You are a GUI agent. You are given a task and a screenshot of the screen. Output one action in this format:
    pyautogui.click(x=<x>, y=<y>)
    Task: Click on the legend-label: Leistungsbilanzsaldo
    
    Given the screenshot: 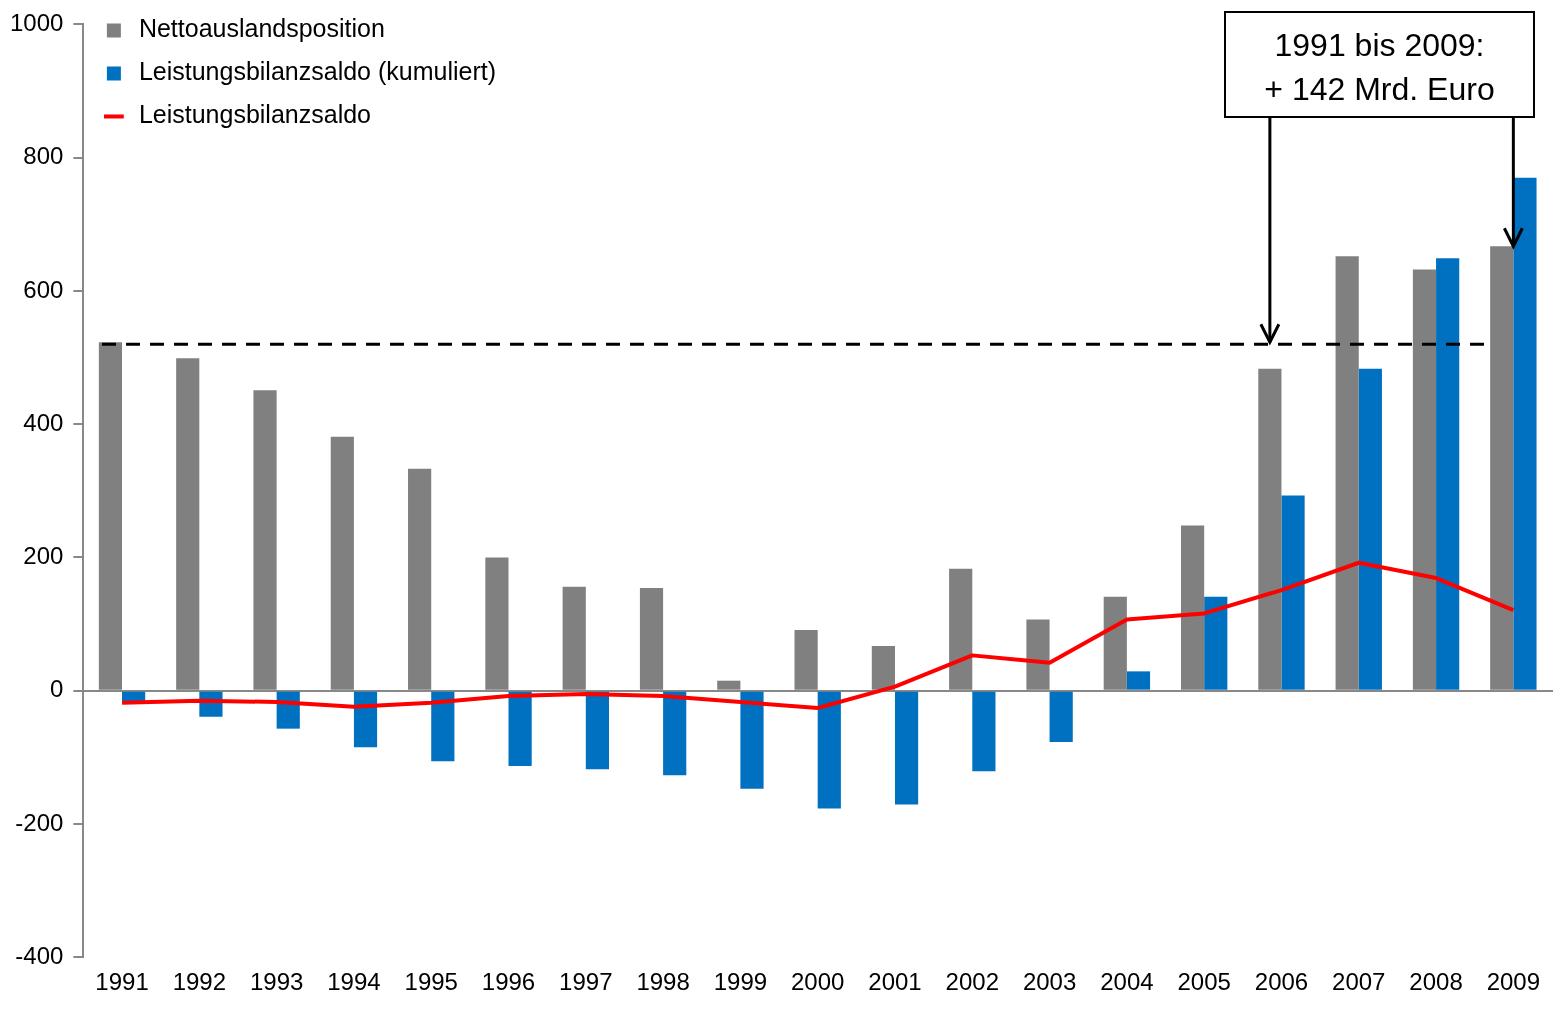 What is the action you would take?
    pyautogui.click(x=254, y=114)
    